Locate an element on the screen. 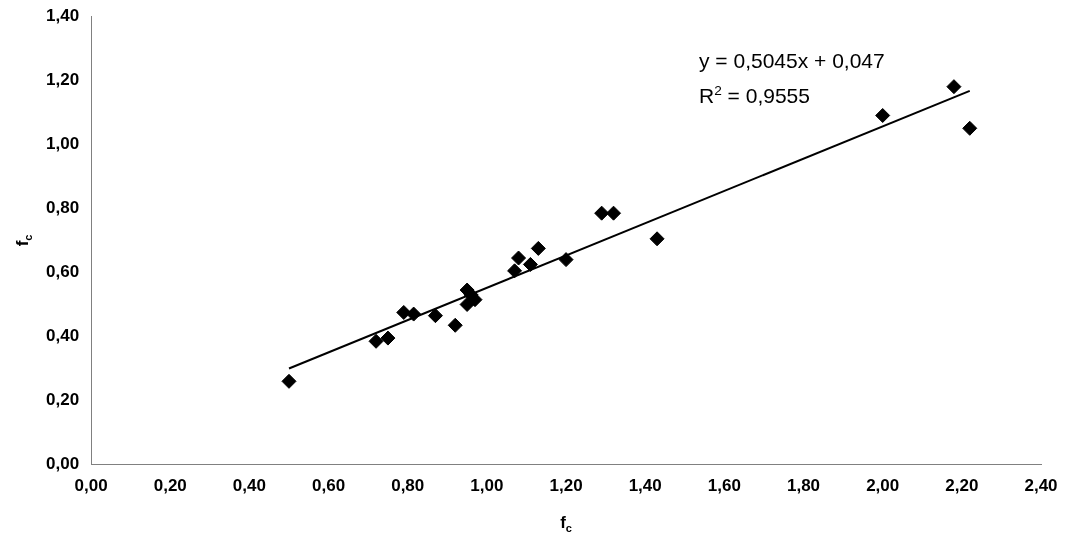 The image size is (1071, 533). y-tick-label: 0,40 is located at coordinates (62, 336).